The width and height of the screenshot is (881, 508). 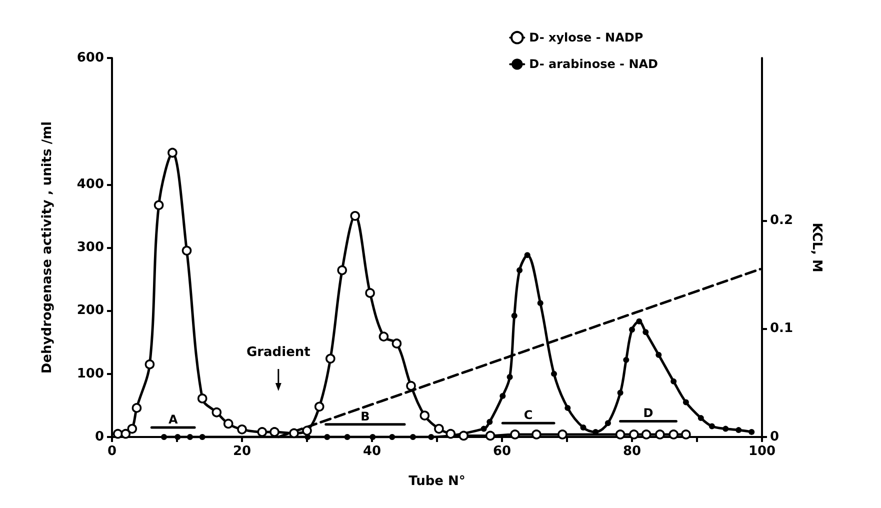 What do you see at coordinates (99, 437) in the screenshot?
I see `y-tick-label: 0` at bounding box center [99, 437].